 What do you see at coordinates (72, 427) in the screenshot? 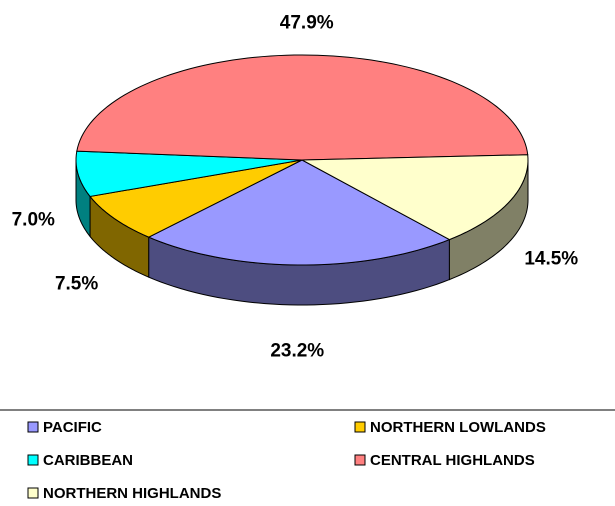
I see `legend-label: PACIFIC` at bounding box center [72, 427].